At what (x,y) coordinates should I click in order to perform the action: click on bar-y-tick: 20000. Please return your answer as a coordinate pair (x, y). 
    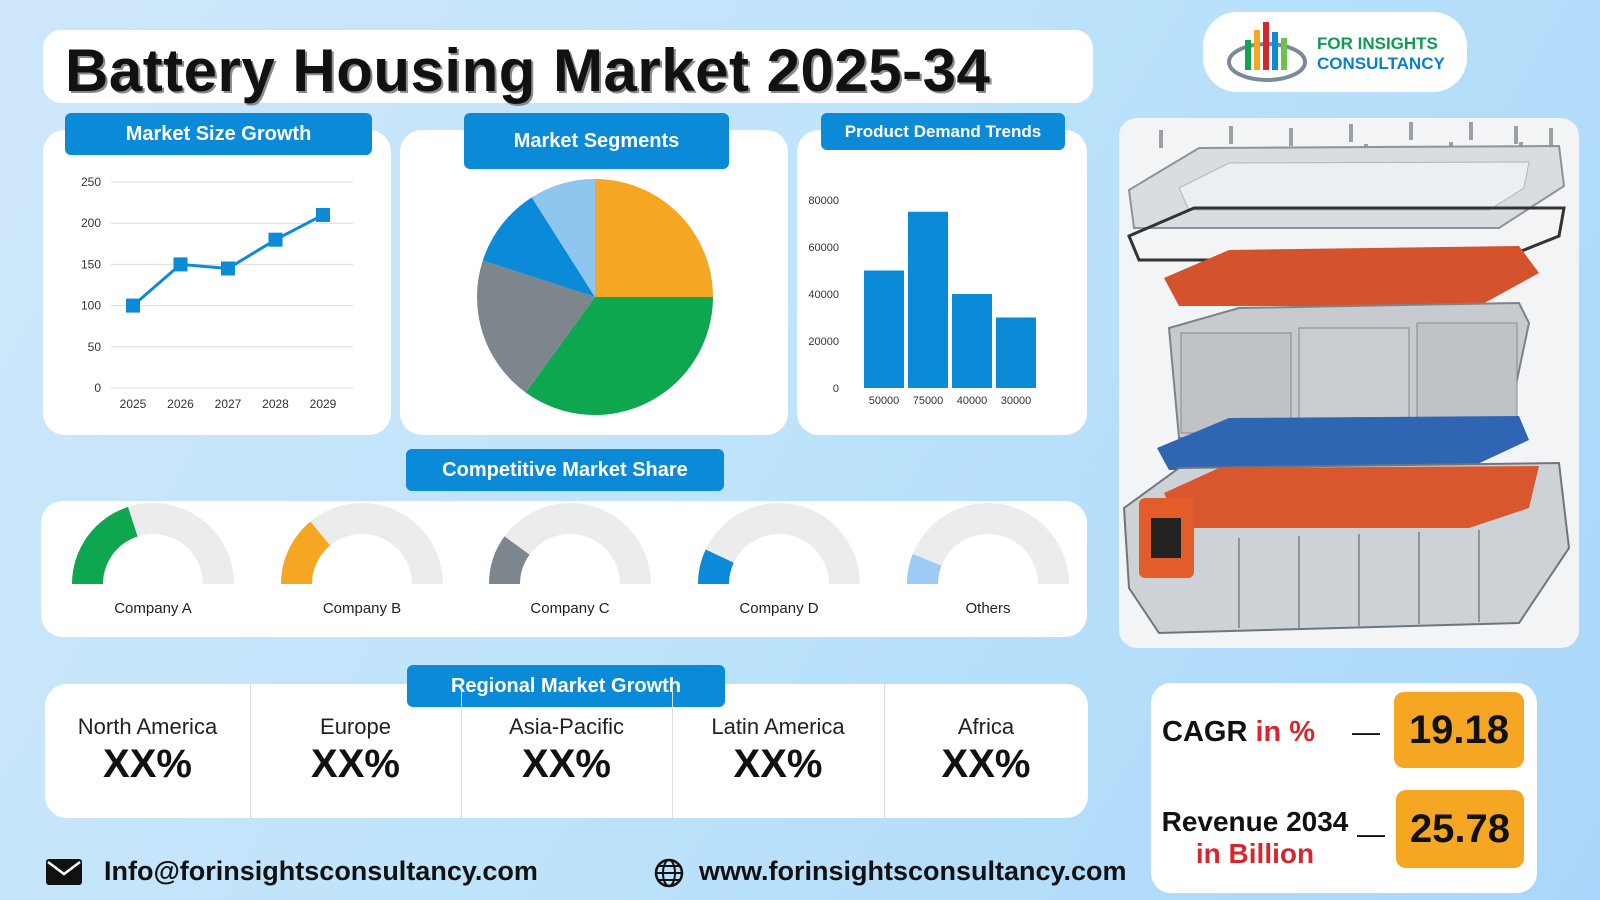
    Looking at the image, I should click on (823, 342).